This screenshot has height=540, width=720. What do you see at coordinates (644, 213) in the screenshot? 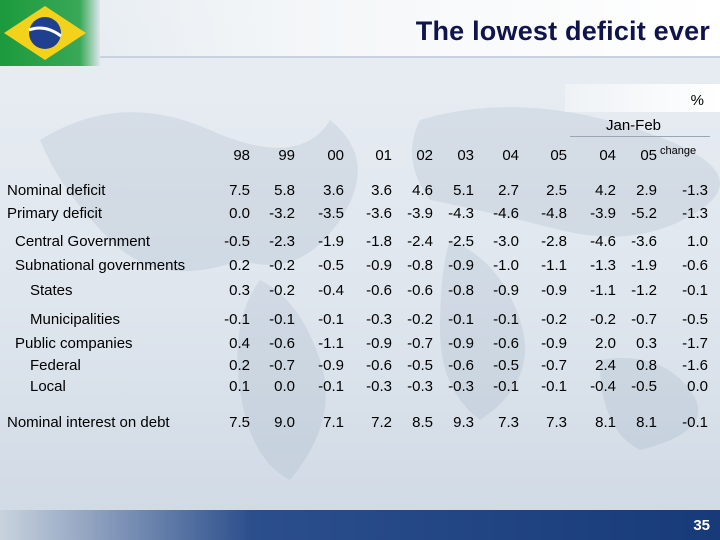
I see `table-cell: -5.2` at bounding box center [644, 213].